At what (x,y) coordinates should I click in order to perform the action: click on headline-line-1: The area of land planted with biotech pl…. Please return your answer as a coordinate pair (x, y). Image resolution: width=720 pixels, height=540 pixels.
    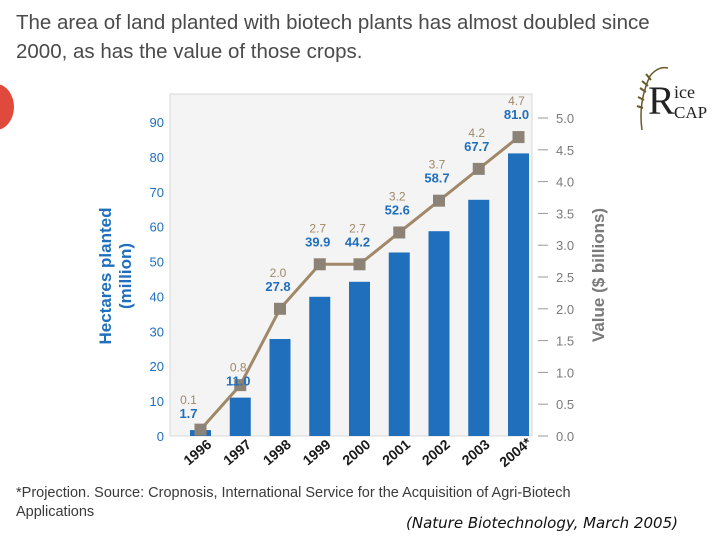
    Looking at the image, I should click on (333, 22).